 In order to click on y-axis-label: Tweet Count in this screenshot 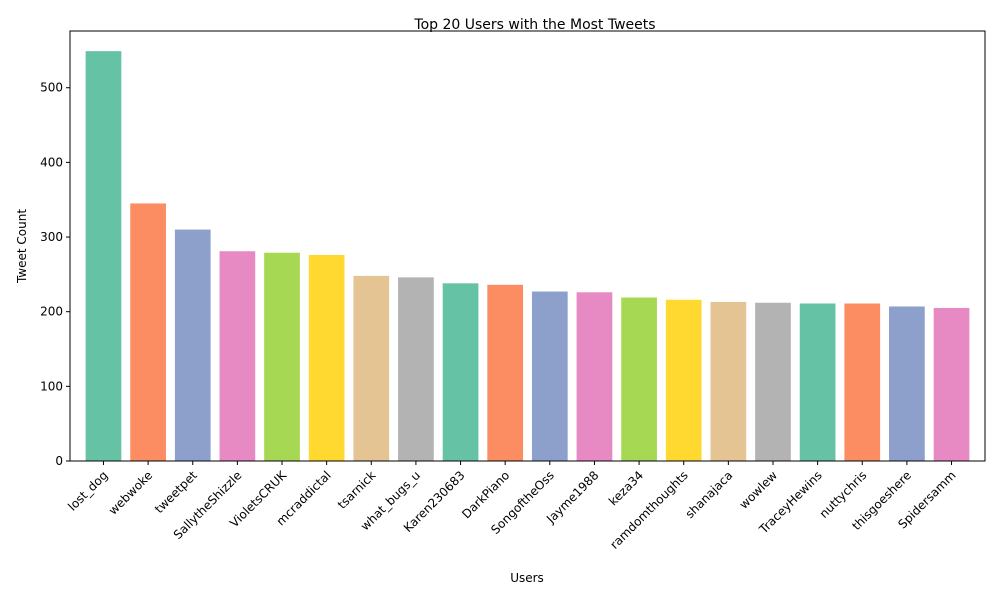, I will do `click(22, 246)`.